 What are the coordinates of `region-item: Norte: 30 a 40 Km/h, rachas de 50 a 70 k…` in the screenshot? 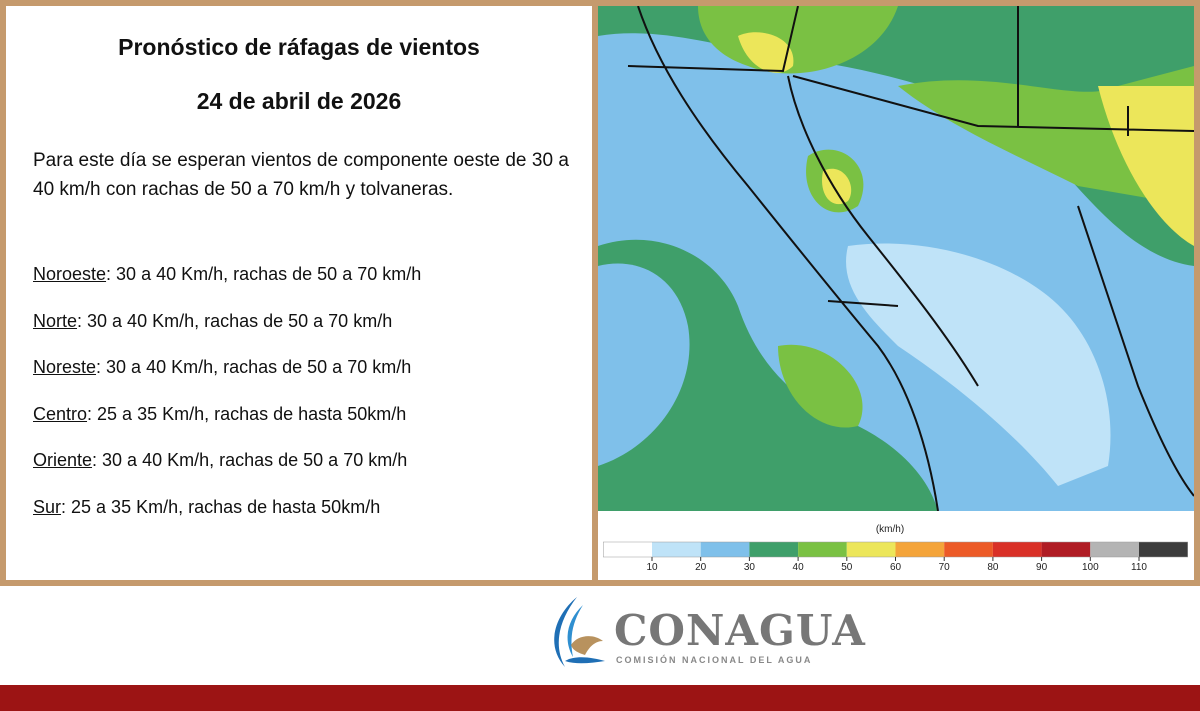 It's located at (212, 321).